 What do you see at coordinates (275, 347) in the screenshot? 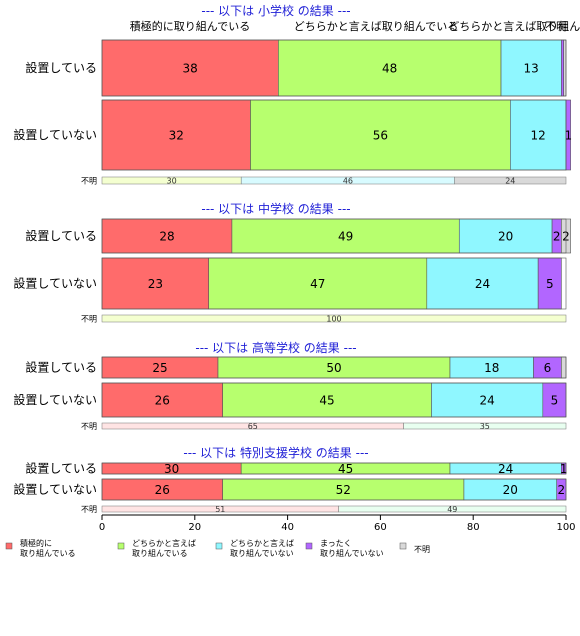
I see `panel-title: --- 以下は 高等学校 の結果 ---` at bounding box center [275, 347].